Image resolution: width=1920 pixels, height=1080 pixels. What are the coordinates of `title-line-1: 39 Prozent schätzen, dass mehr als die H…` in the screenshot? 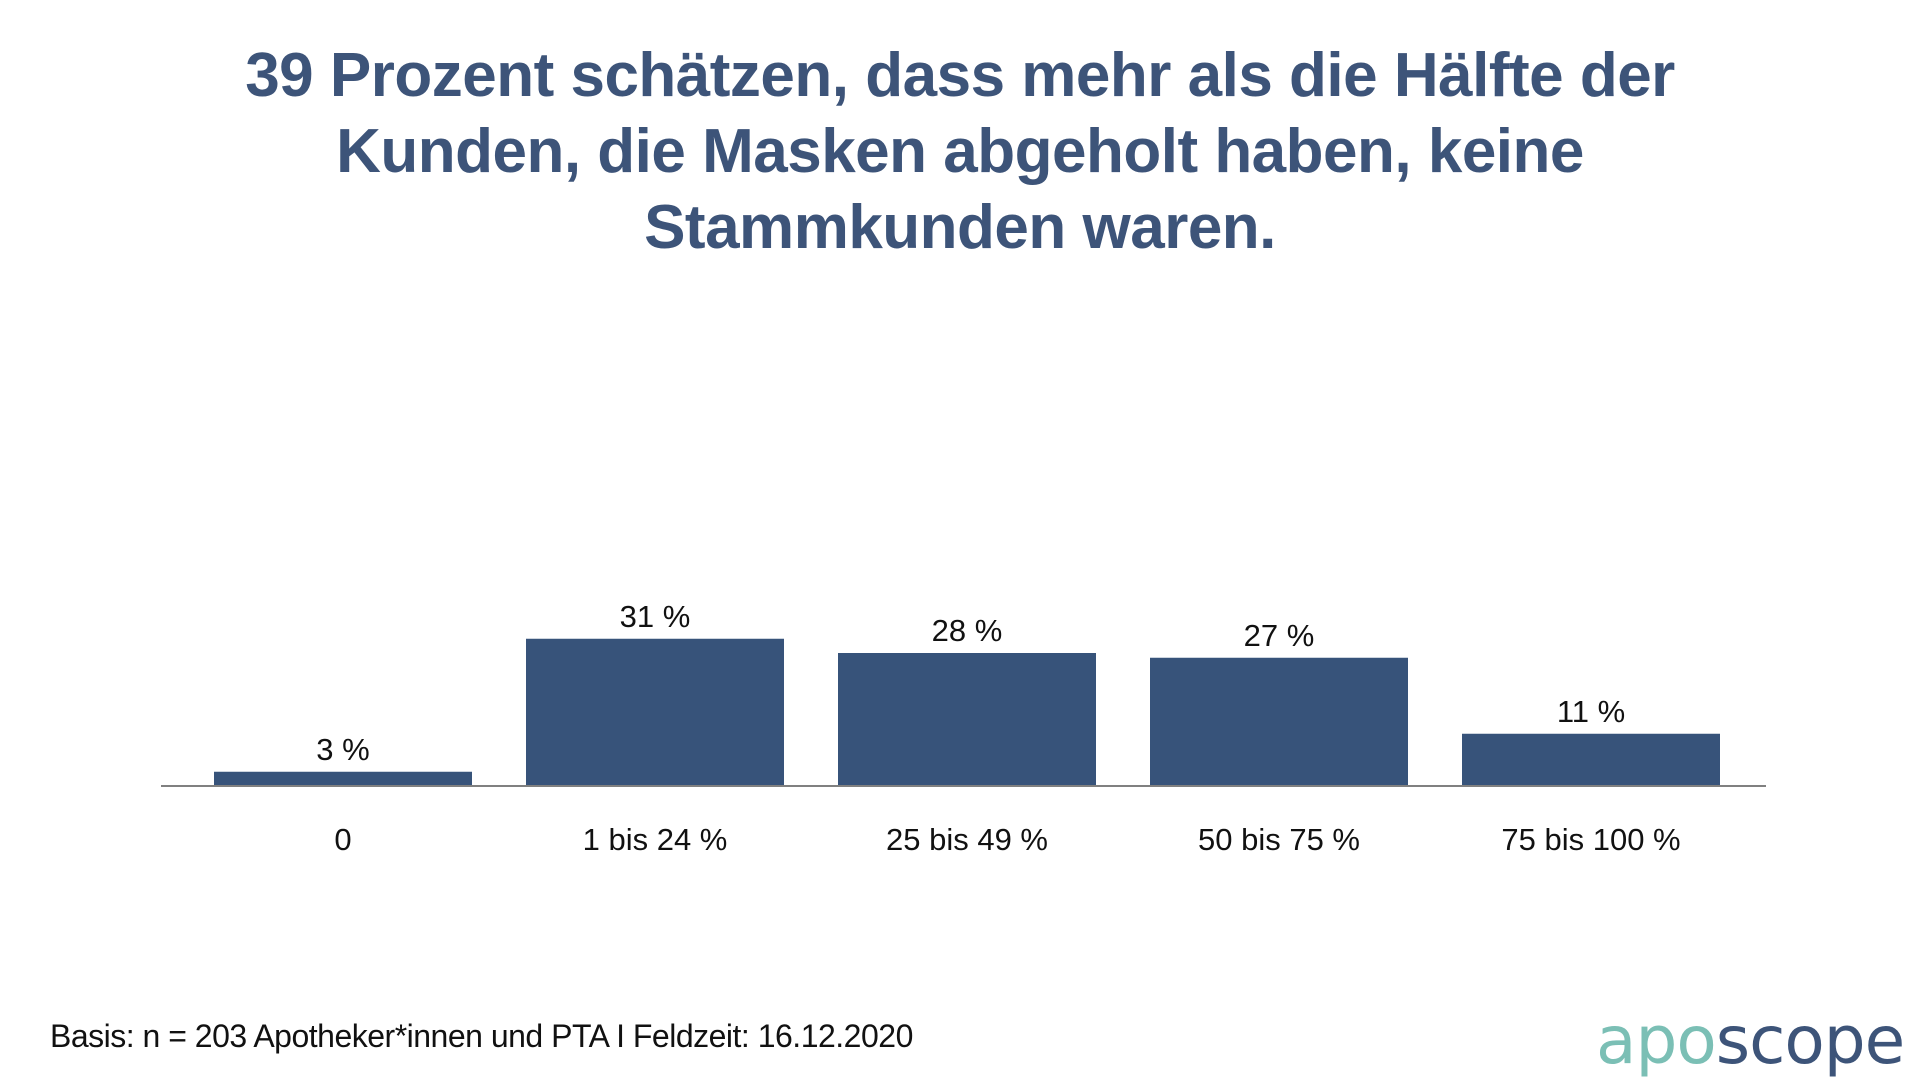 It's located at (960, 75).